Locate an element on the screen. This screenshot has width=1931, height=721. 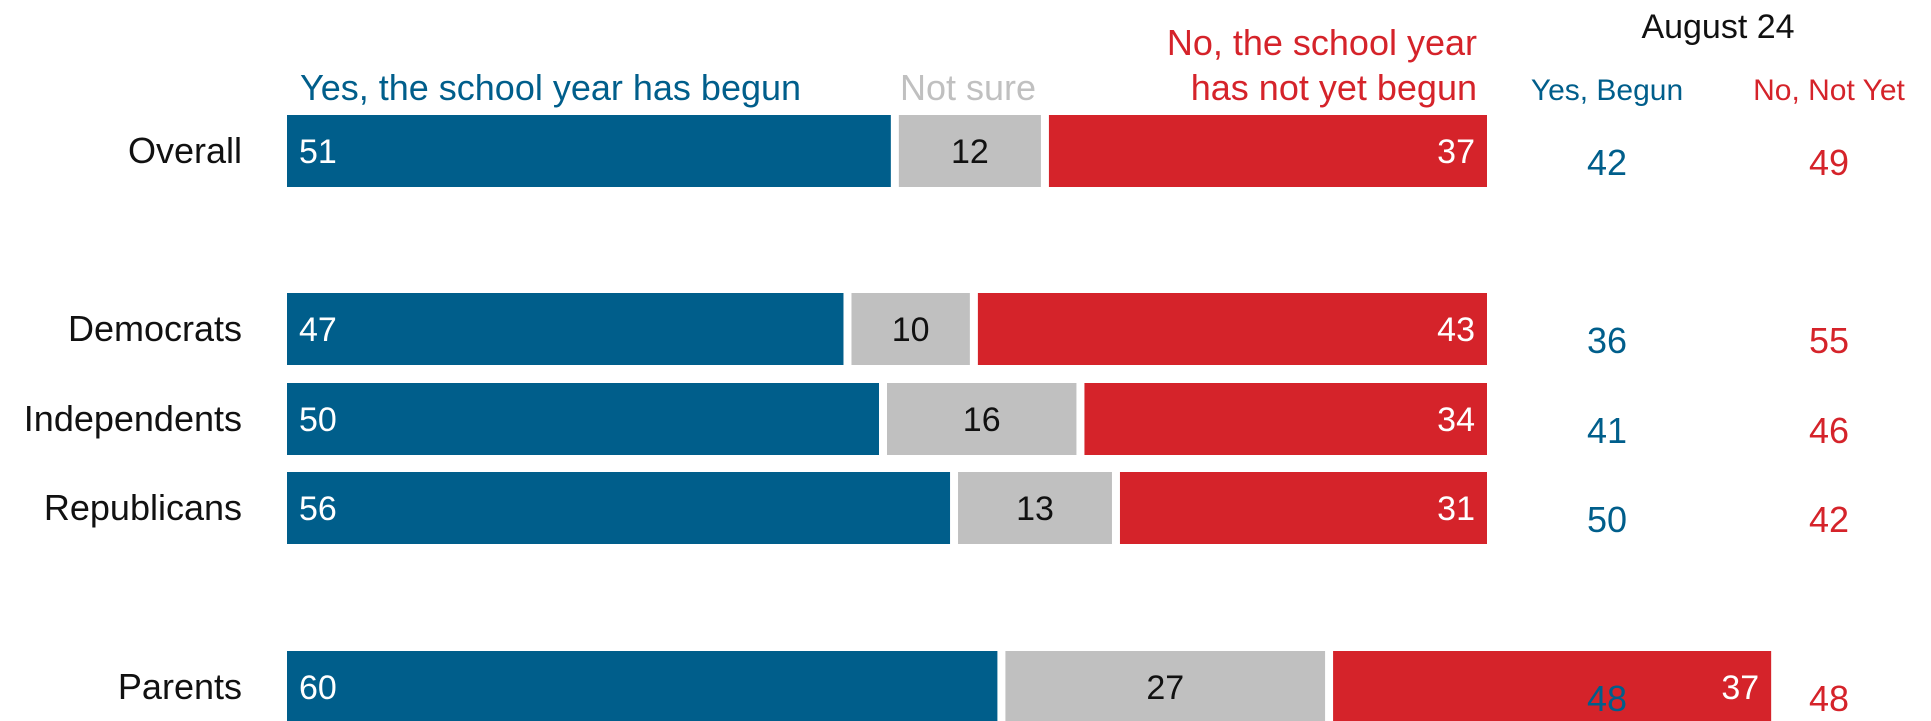
comparison-head-no: No, Not Yet is located at coordinates (1829, 90).